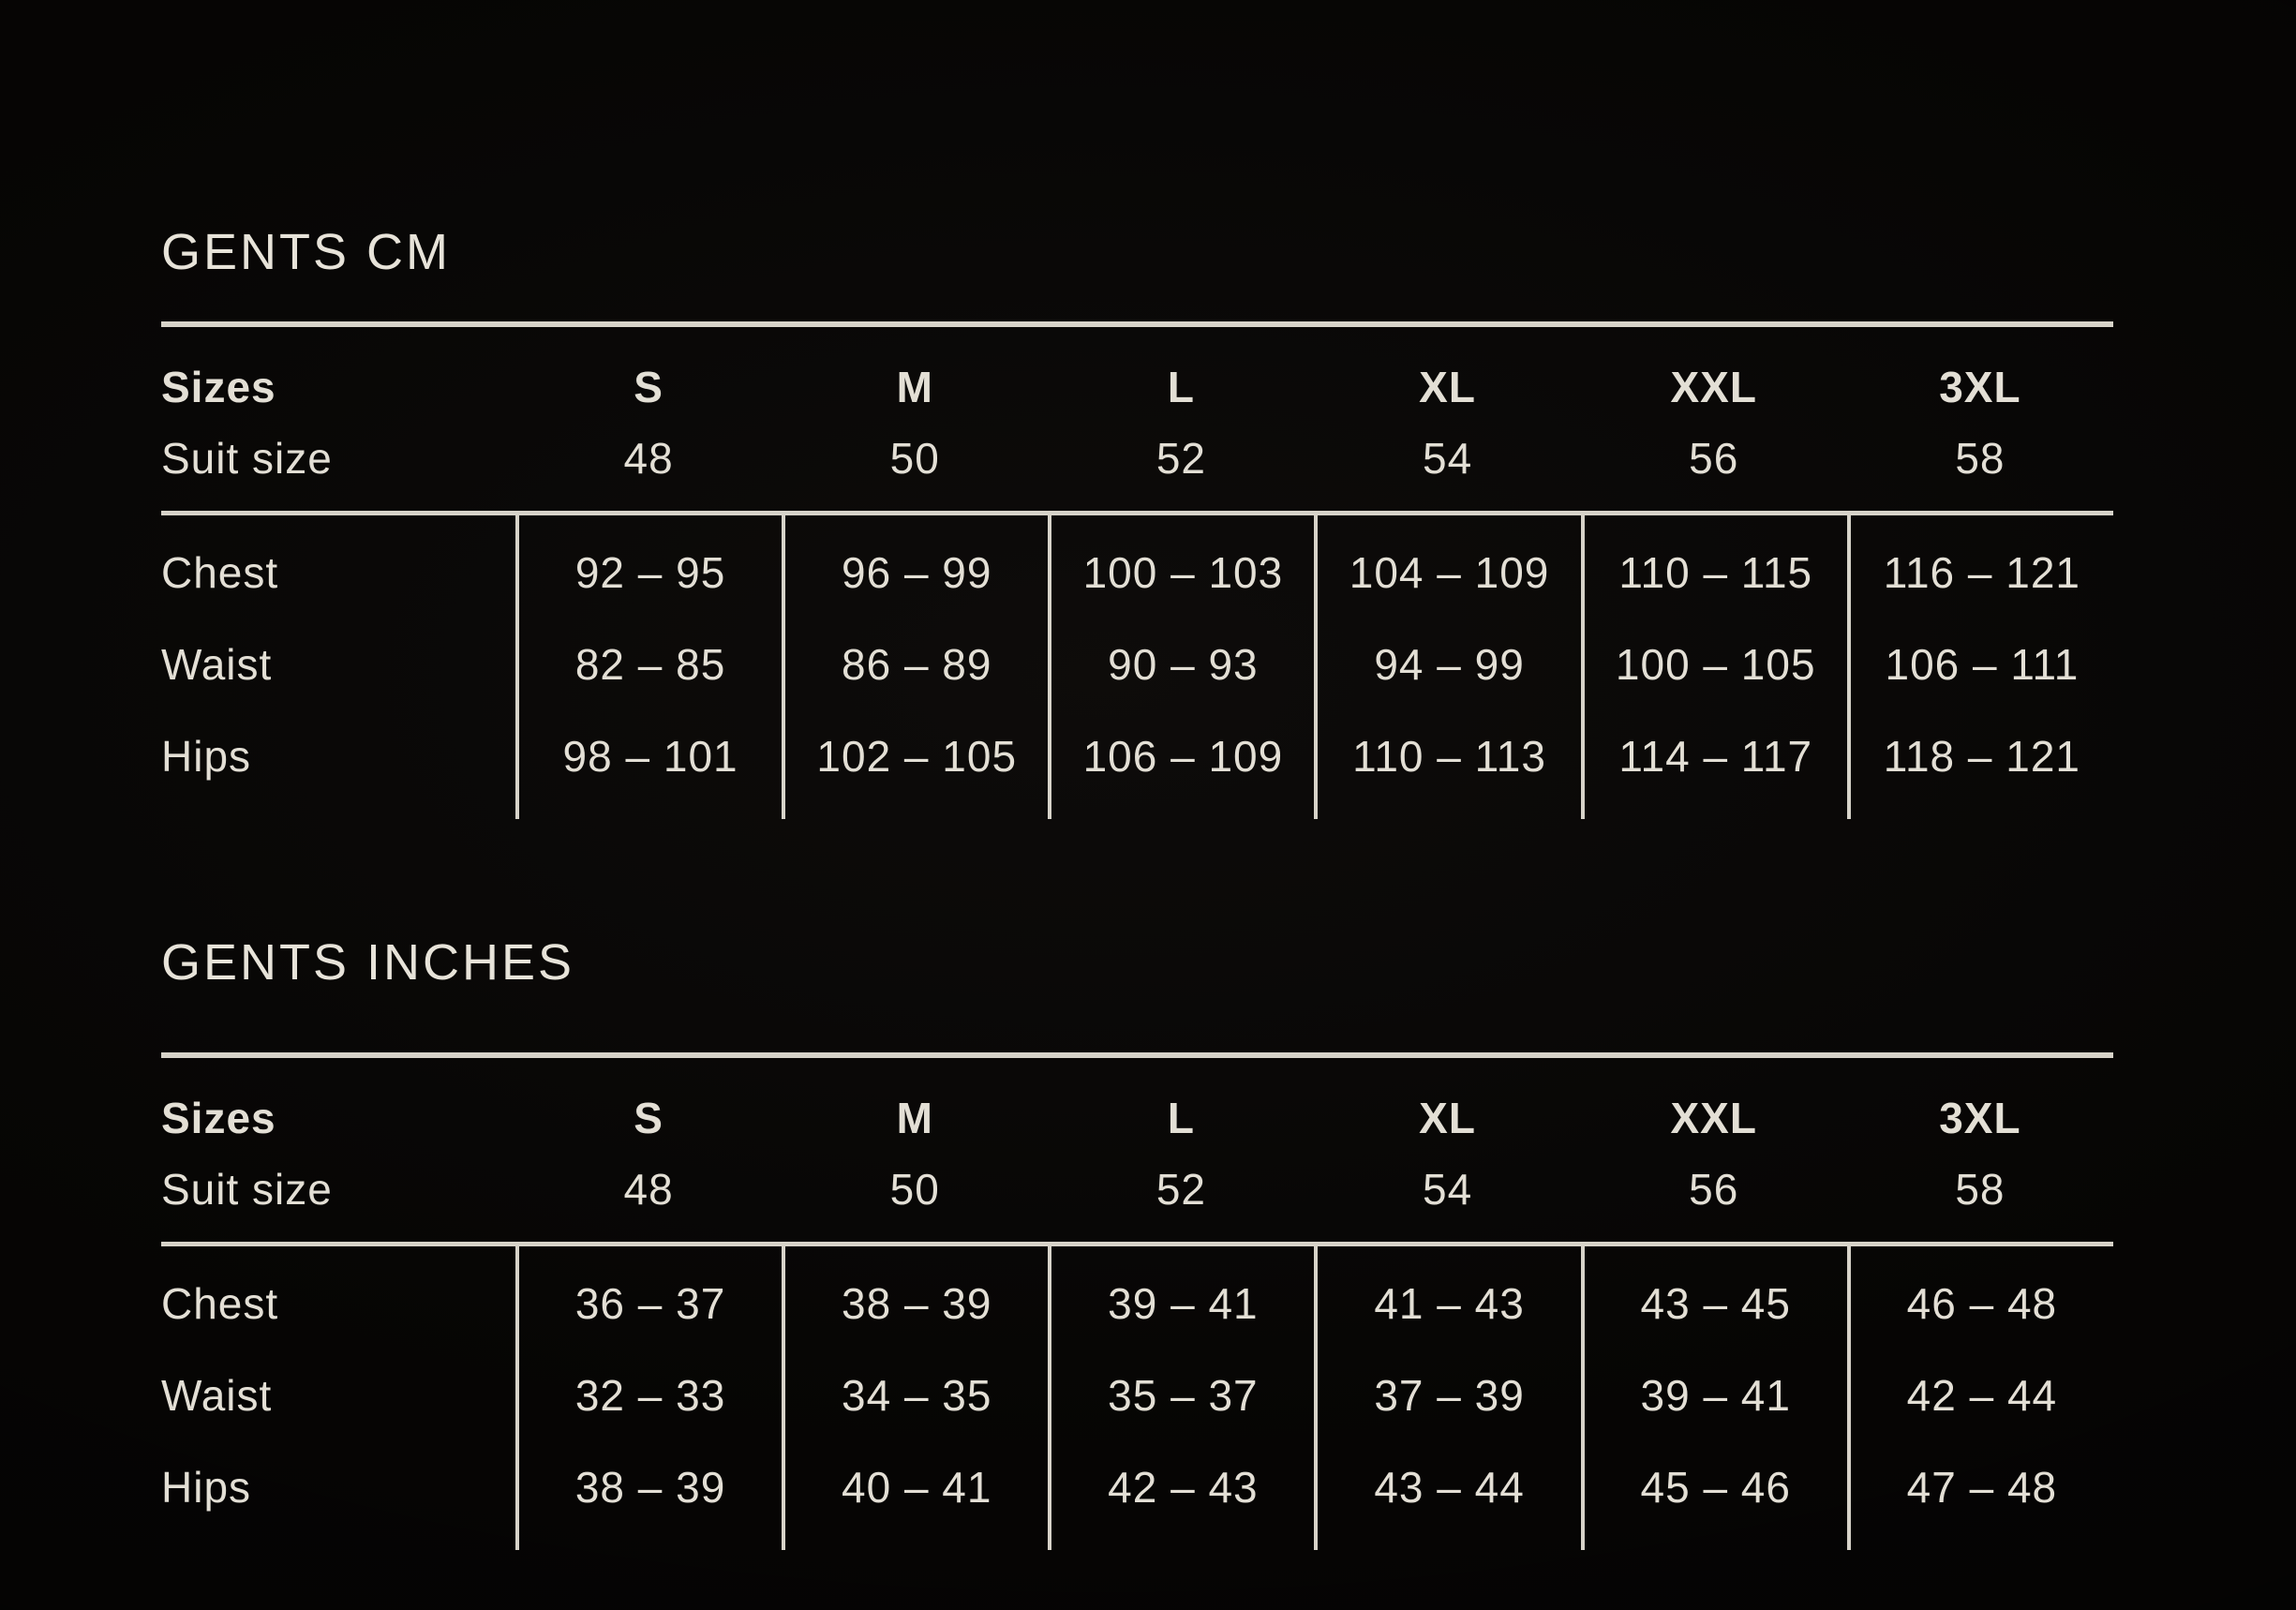  Describe the element at coordinates (368, 962) in the screenshot. I see `table-title-gents-inches: GENTS INCHES` at that location.